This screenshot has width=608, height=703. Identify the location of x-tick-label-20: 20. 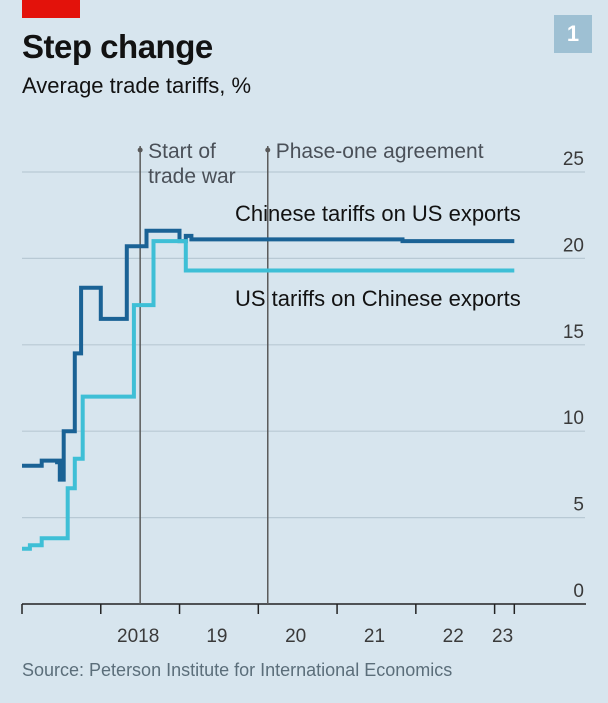
(295, 636).